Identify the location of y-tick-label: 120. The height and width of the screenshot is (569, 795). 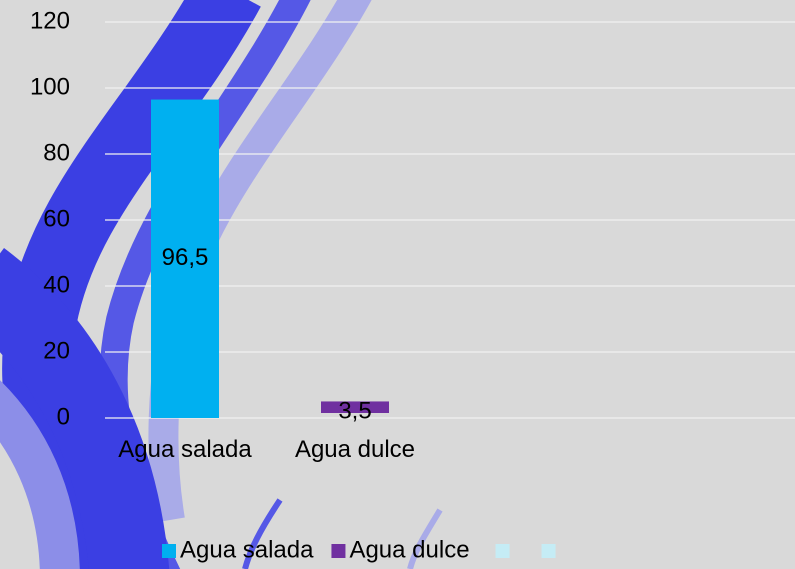
(50, 20).